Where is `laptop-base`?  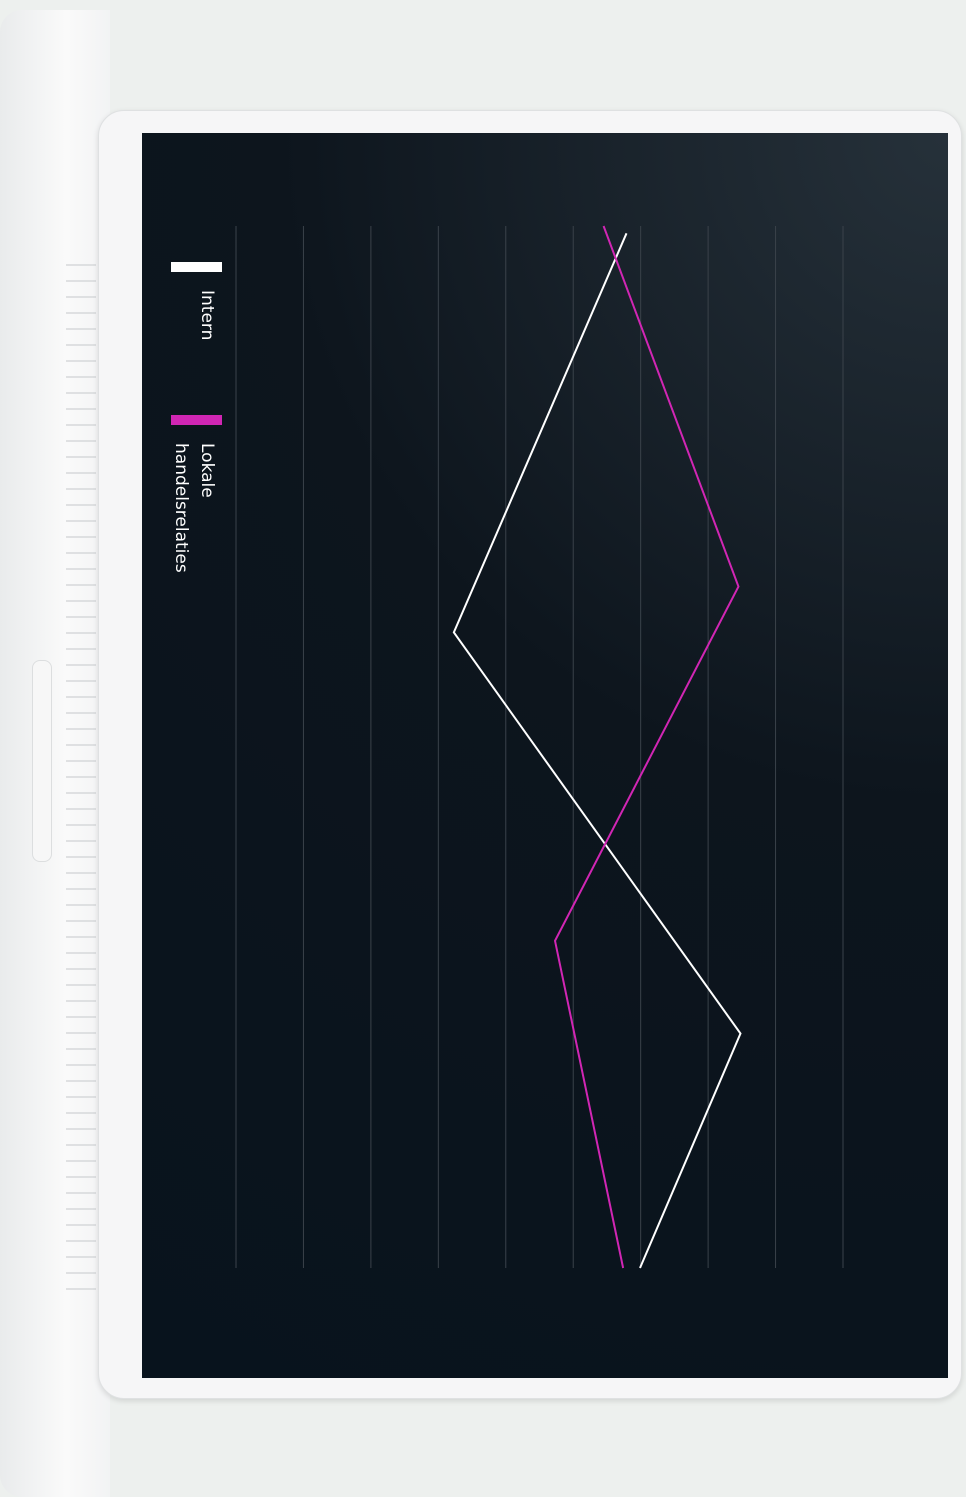 laptop-base is located at coordinates (55, 753).